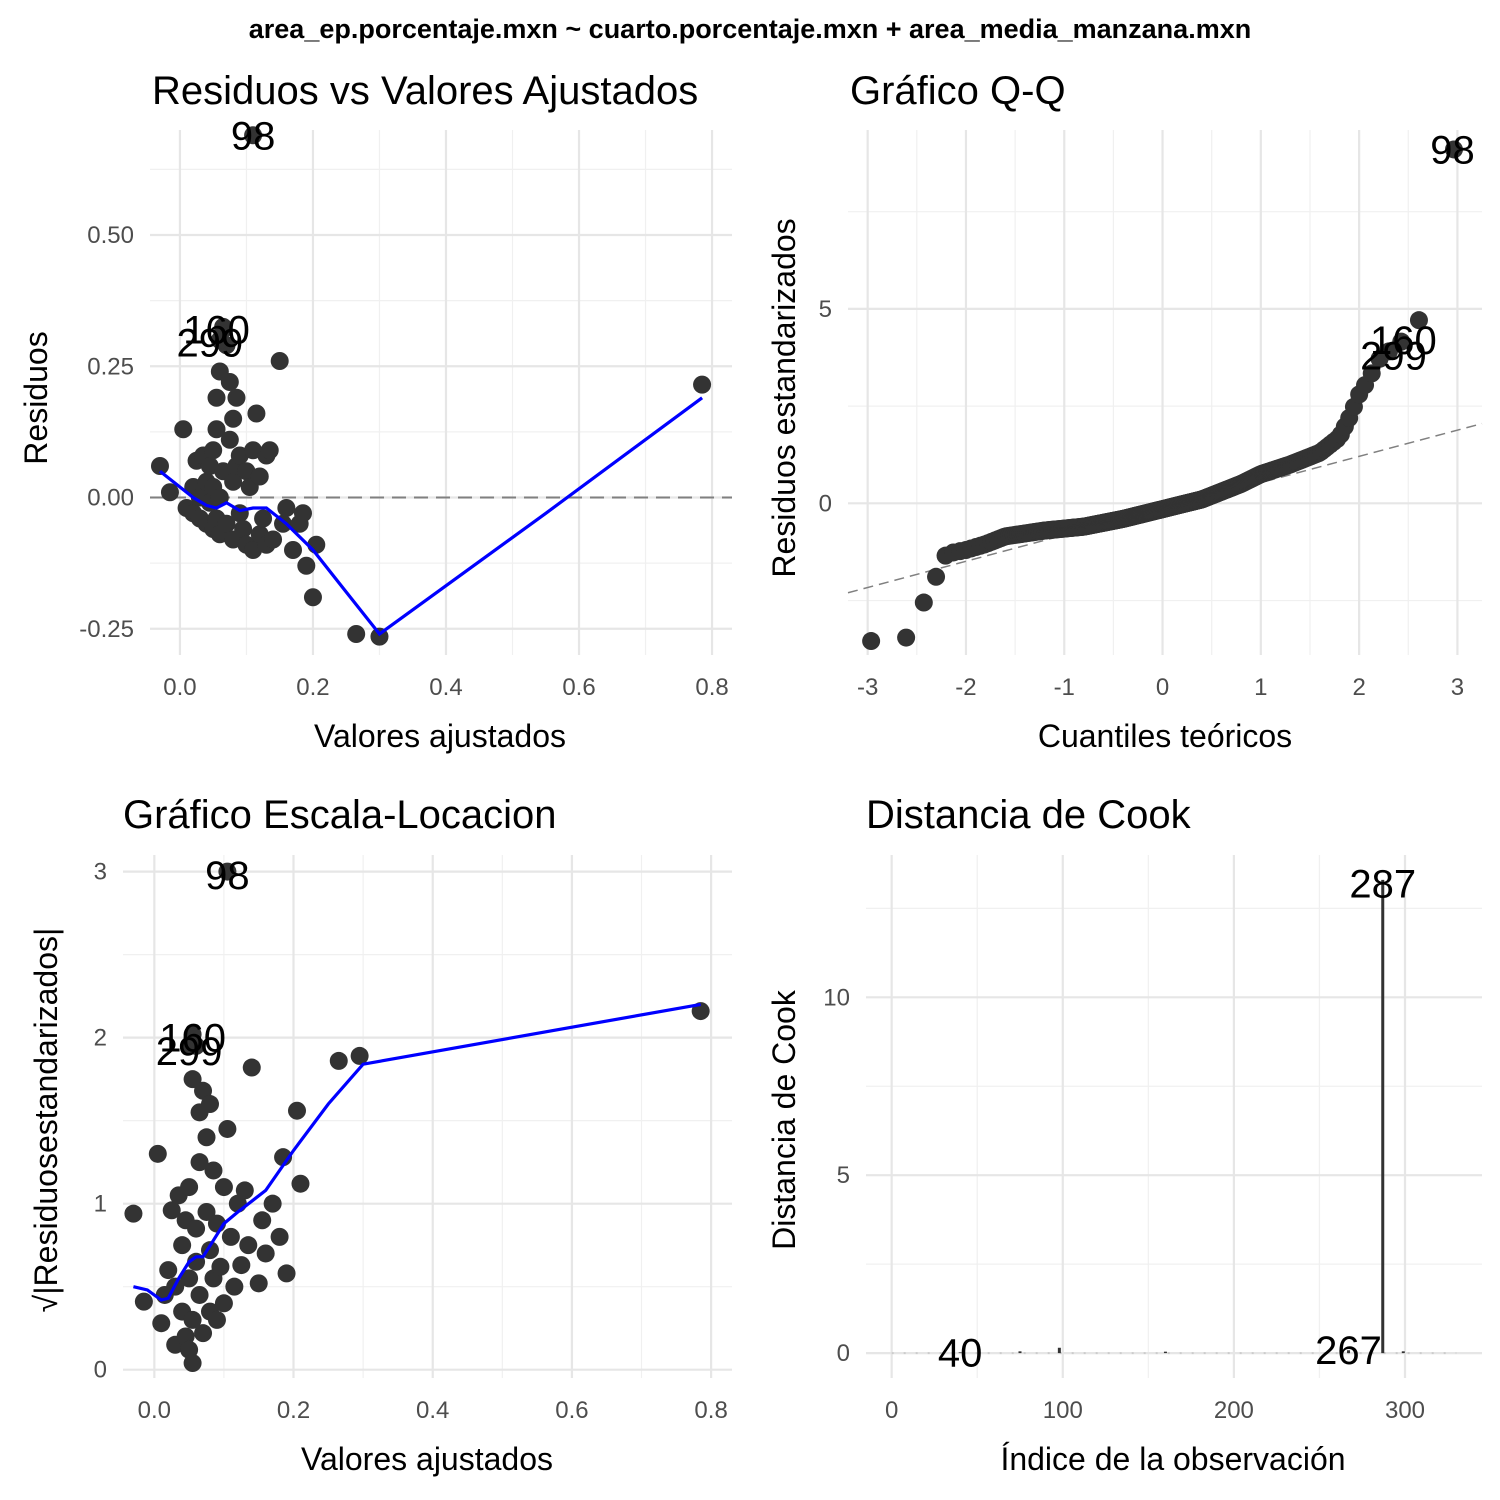 The image size is (1500, 1500). Describe the element at coordinates (445, 687) in the screenshot. I see `x-tick-label: 0.4` at that location.